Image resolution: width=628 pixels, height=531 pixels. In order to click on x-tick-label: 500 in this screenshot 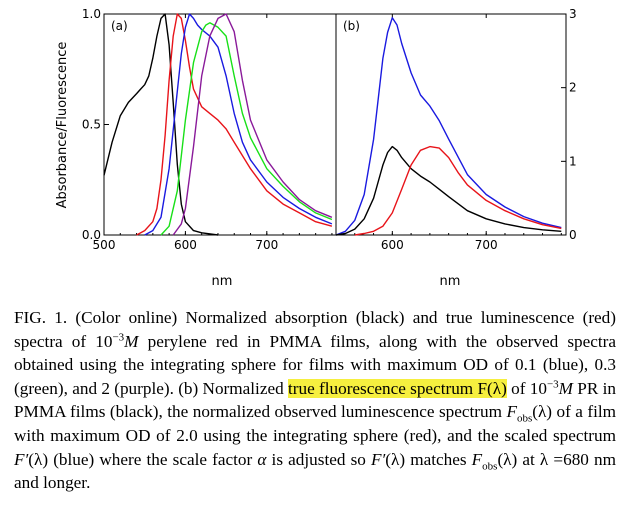, I will do `click(104, 245)`.